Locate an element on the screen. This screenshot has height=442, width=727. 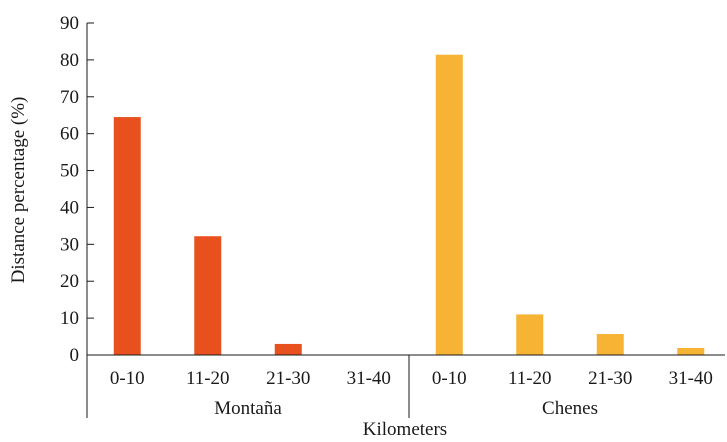
y-tick-label: 90 is located at coordinates (69, 23).